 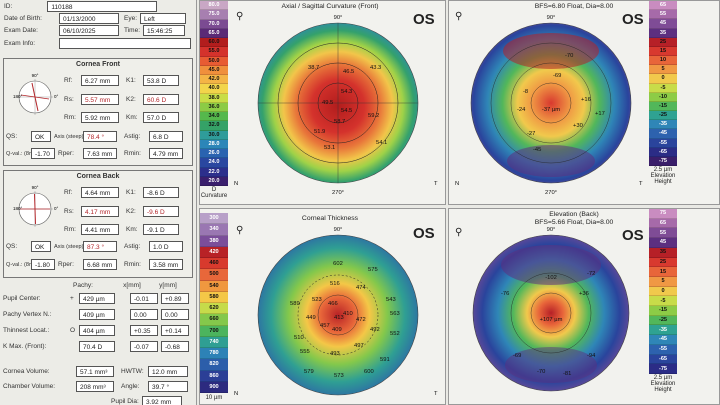 What do you see at coordinates (339, 122) in the screenshot?
I see `curvature-value: 58.7` at bounding box center [339, 122].